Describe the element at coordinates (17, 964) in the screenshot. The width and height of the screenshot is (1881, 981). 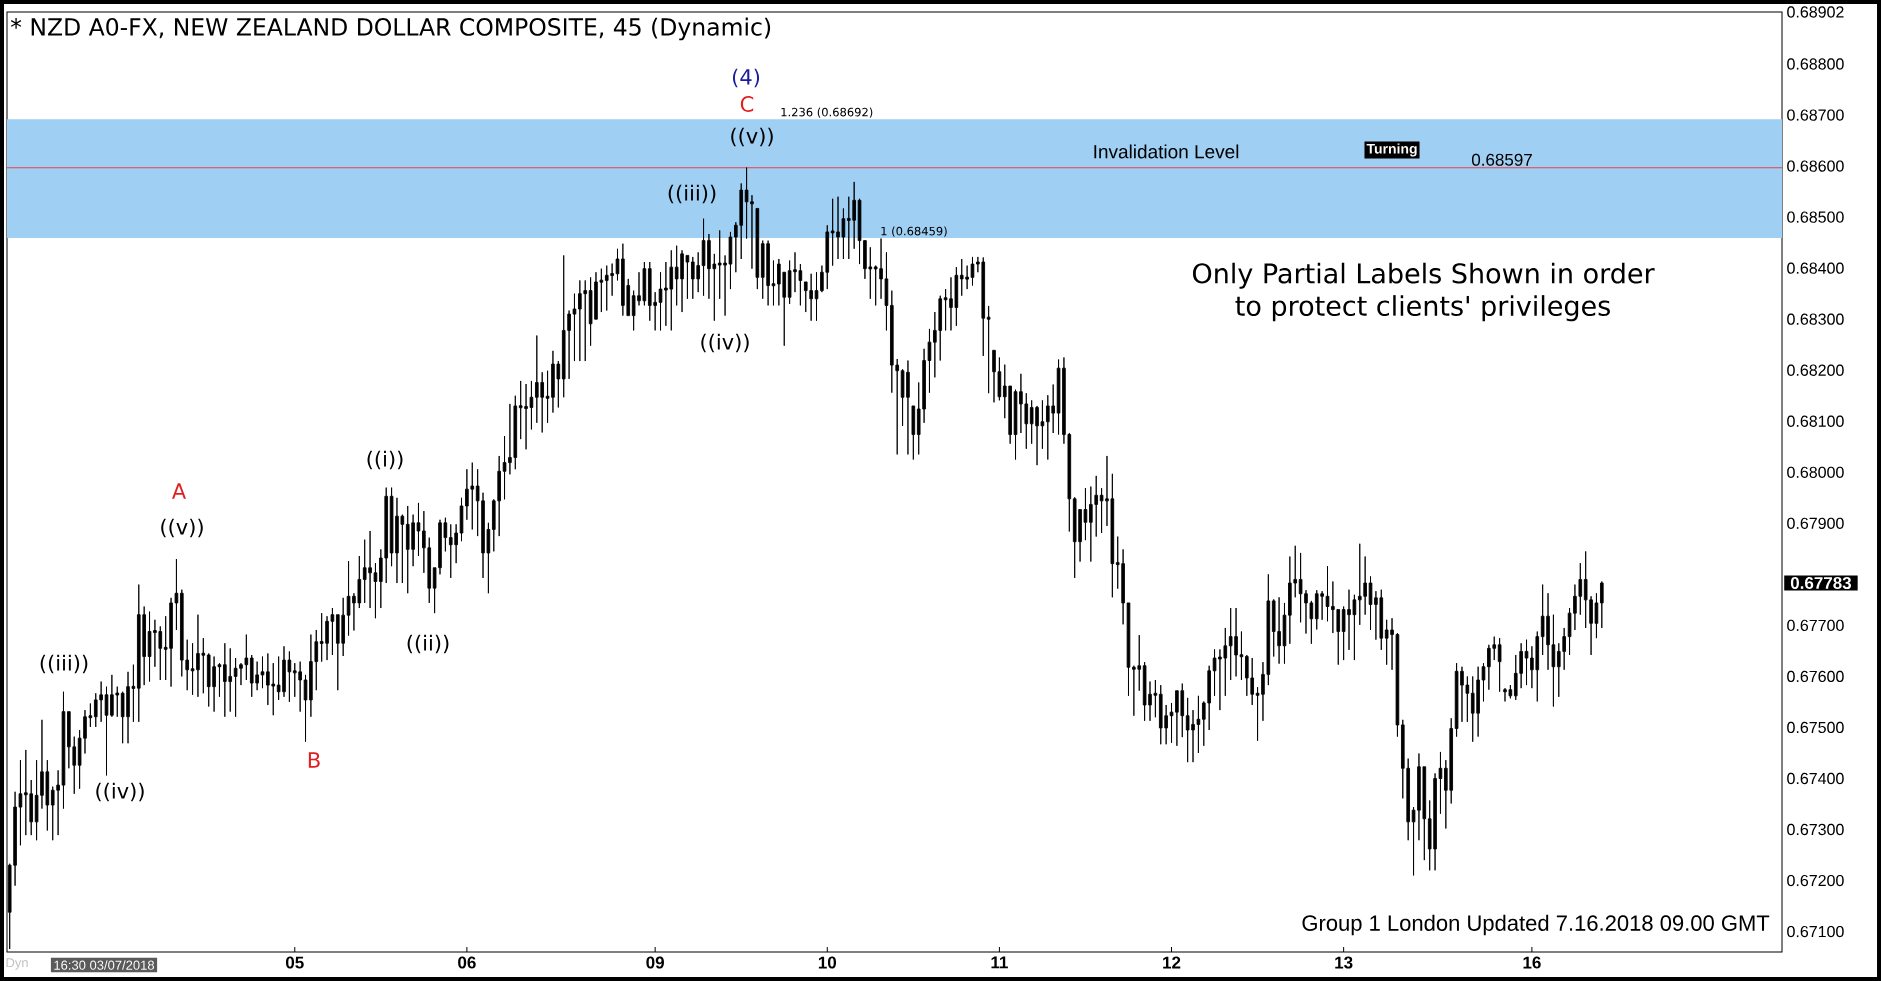
I see `text: Dyn` at that location.